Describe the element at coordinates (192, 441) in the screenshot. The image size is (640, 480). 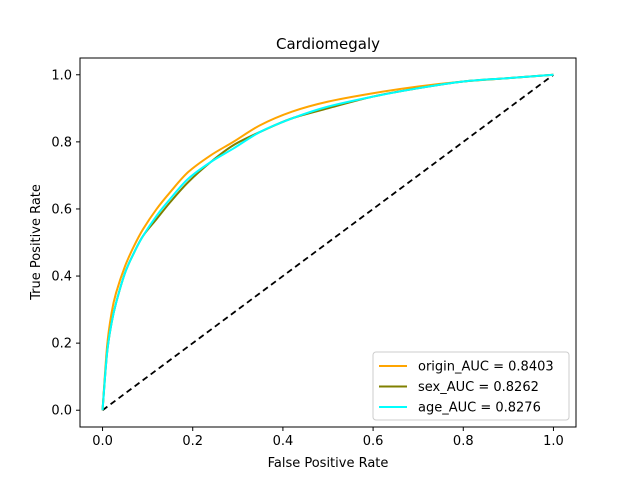
I see `x-tick-label: 0.2` at that location.